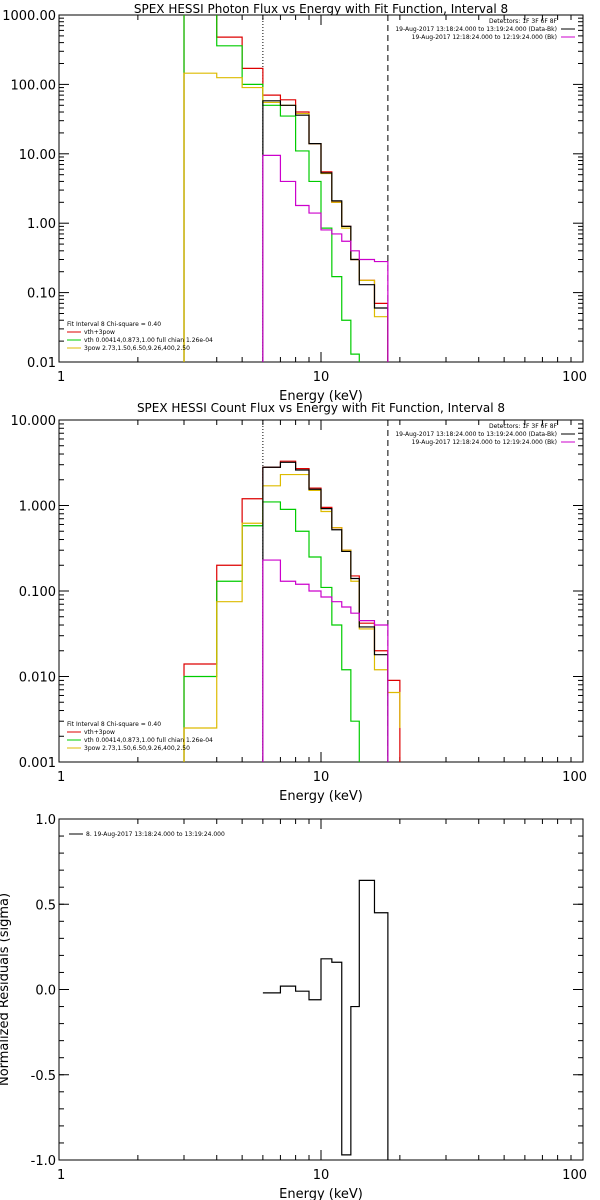  Describe the element at coordinates (41, 294) in the screenshot. I see `y-tick-label: 0.10` at that location.